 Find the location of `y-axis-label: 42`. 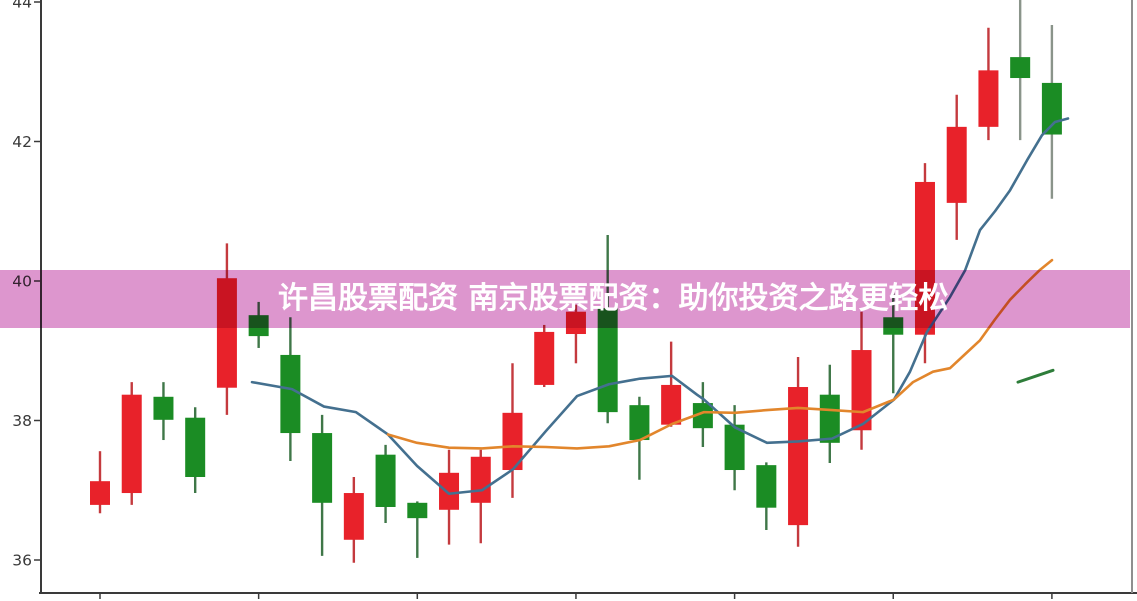

y-axis-label: 42 is located at coordinates (22, 142).